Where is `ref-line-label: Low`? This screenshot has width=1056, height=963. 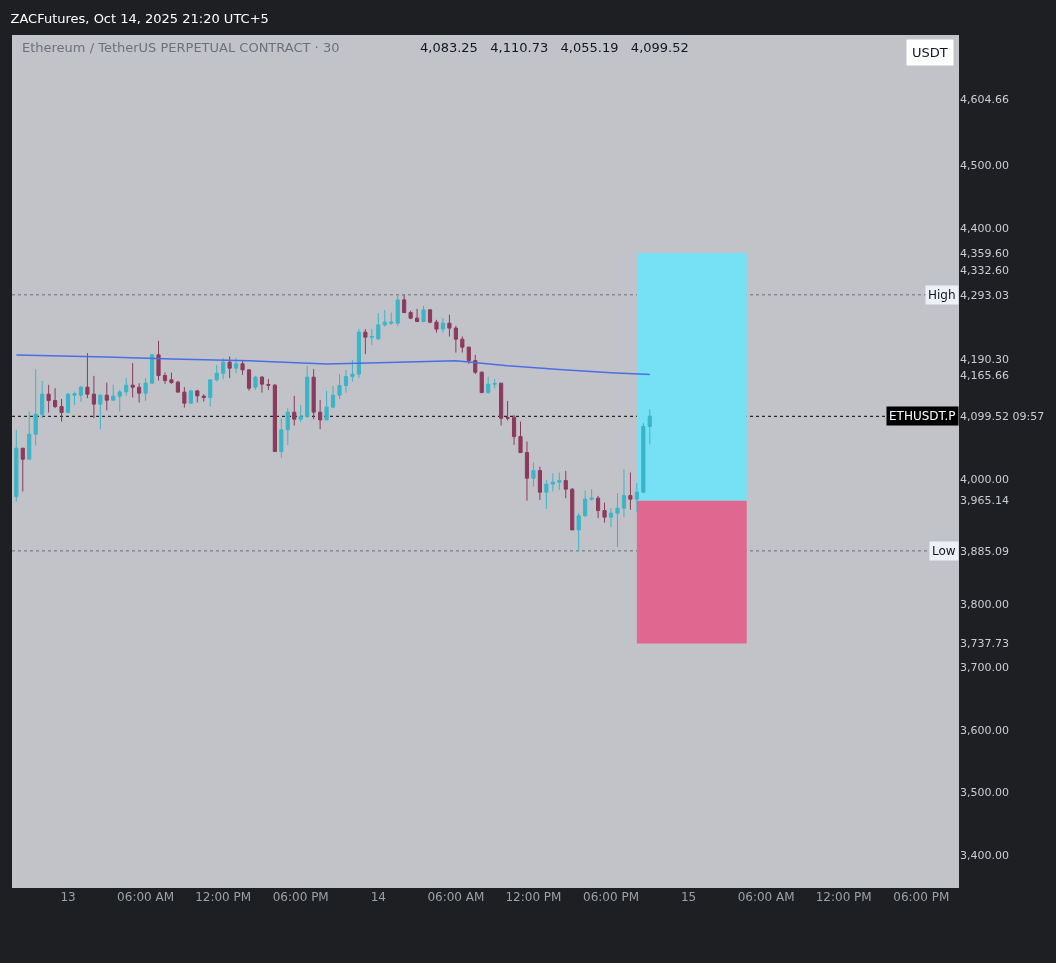
ref-line-label: Low is located at coordinates (944, 551).